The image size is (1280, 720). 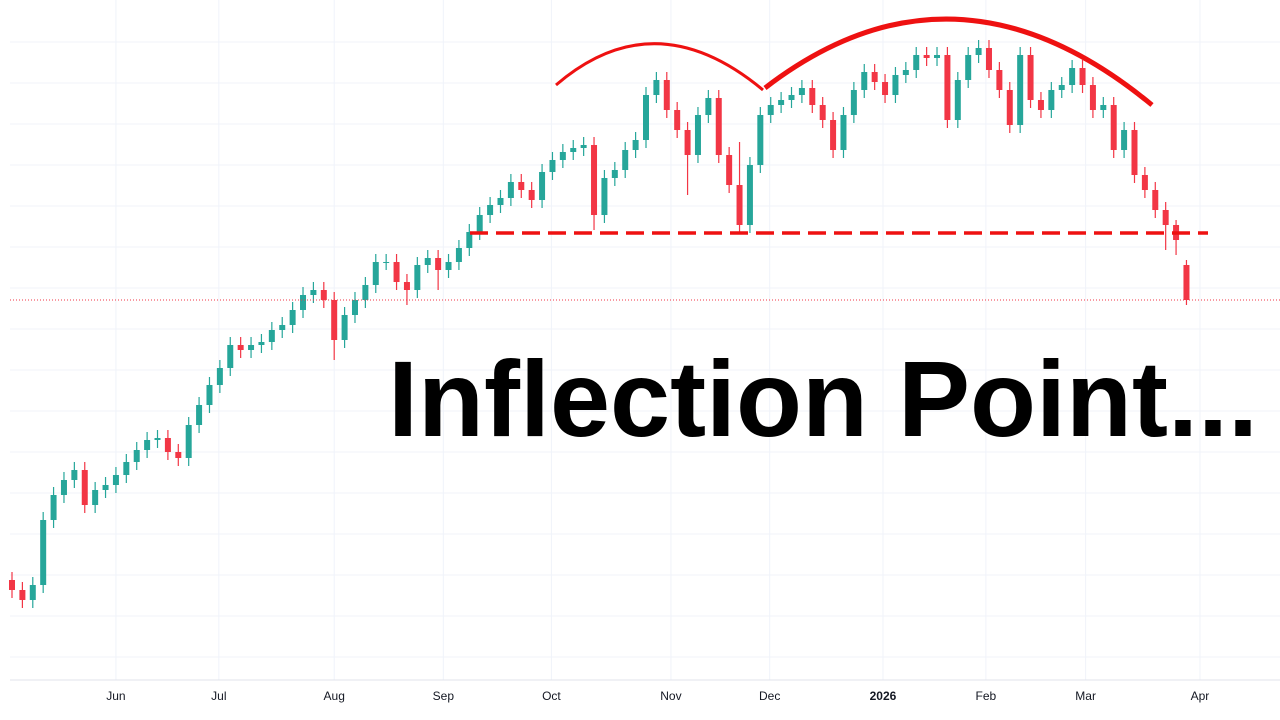 What do you see at coordinates (645, 266) in the screenshot?
I see `overlay` at bounding box center [645, 266].